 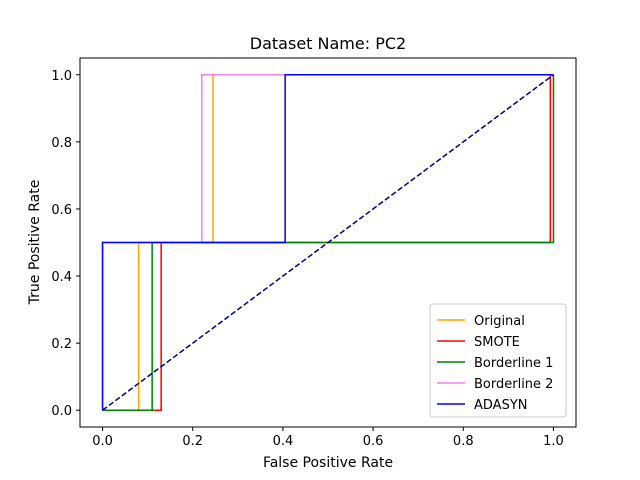 What do you see at coordinates (513, 384) in the screenshot?
I see `legend-label: Borderline 2` at bounding box center [513, 384].